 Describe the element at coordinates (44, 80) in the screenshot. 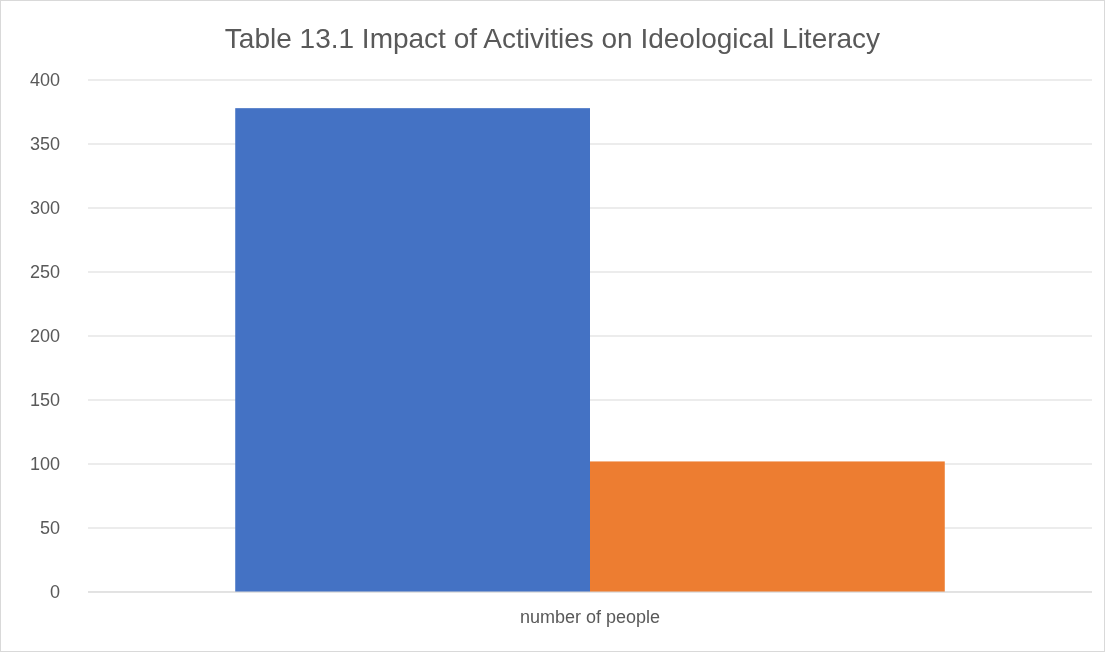

I see `y-tick-label: 400` at that location.